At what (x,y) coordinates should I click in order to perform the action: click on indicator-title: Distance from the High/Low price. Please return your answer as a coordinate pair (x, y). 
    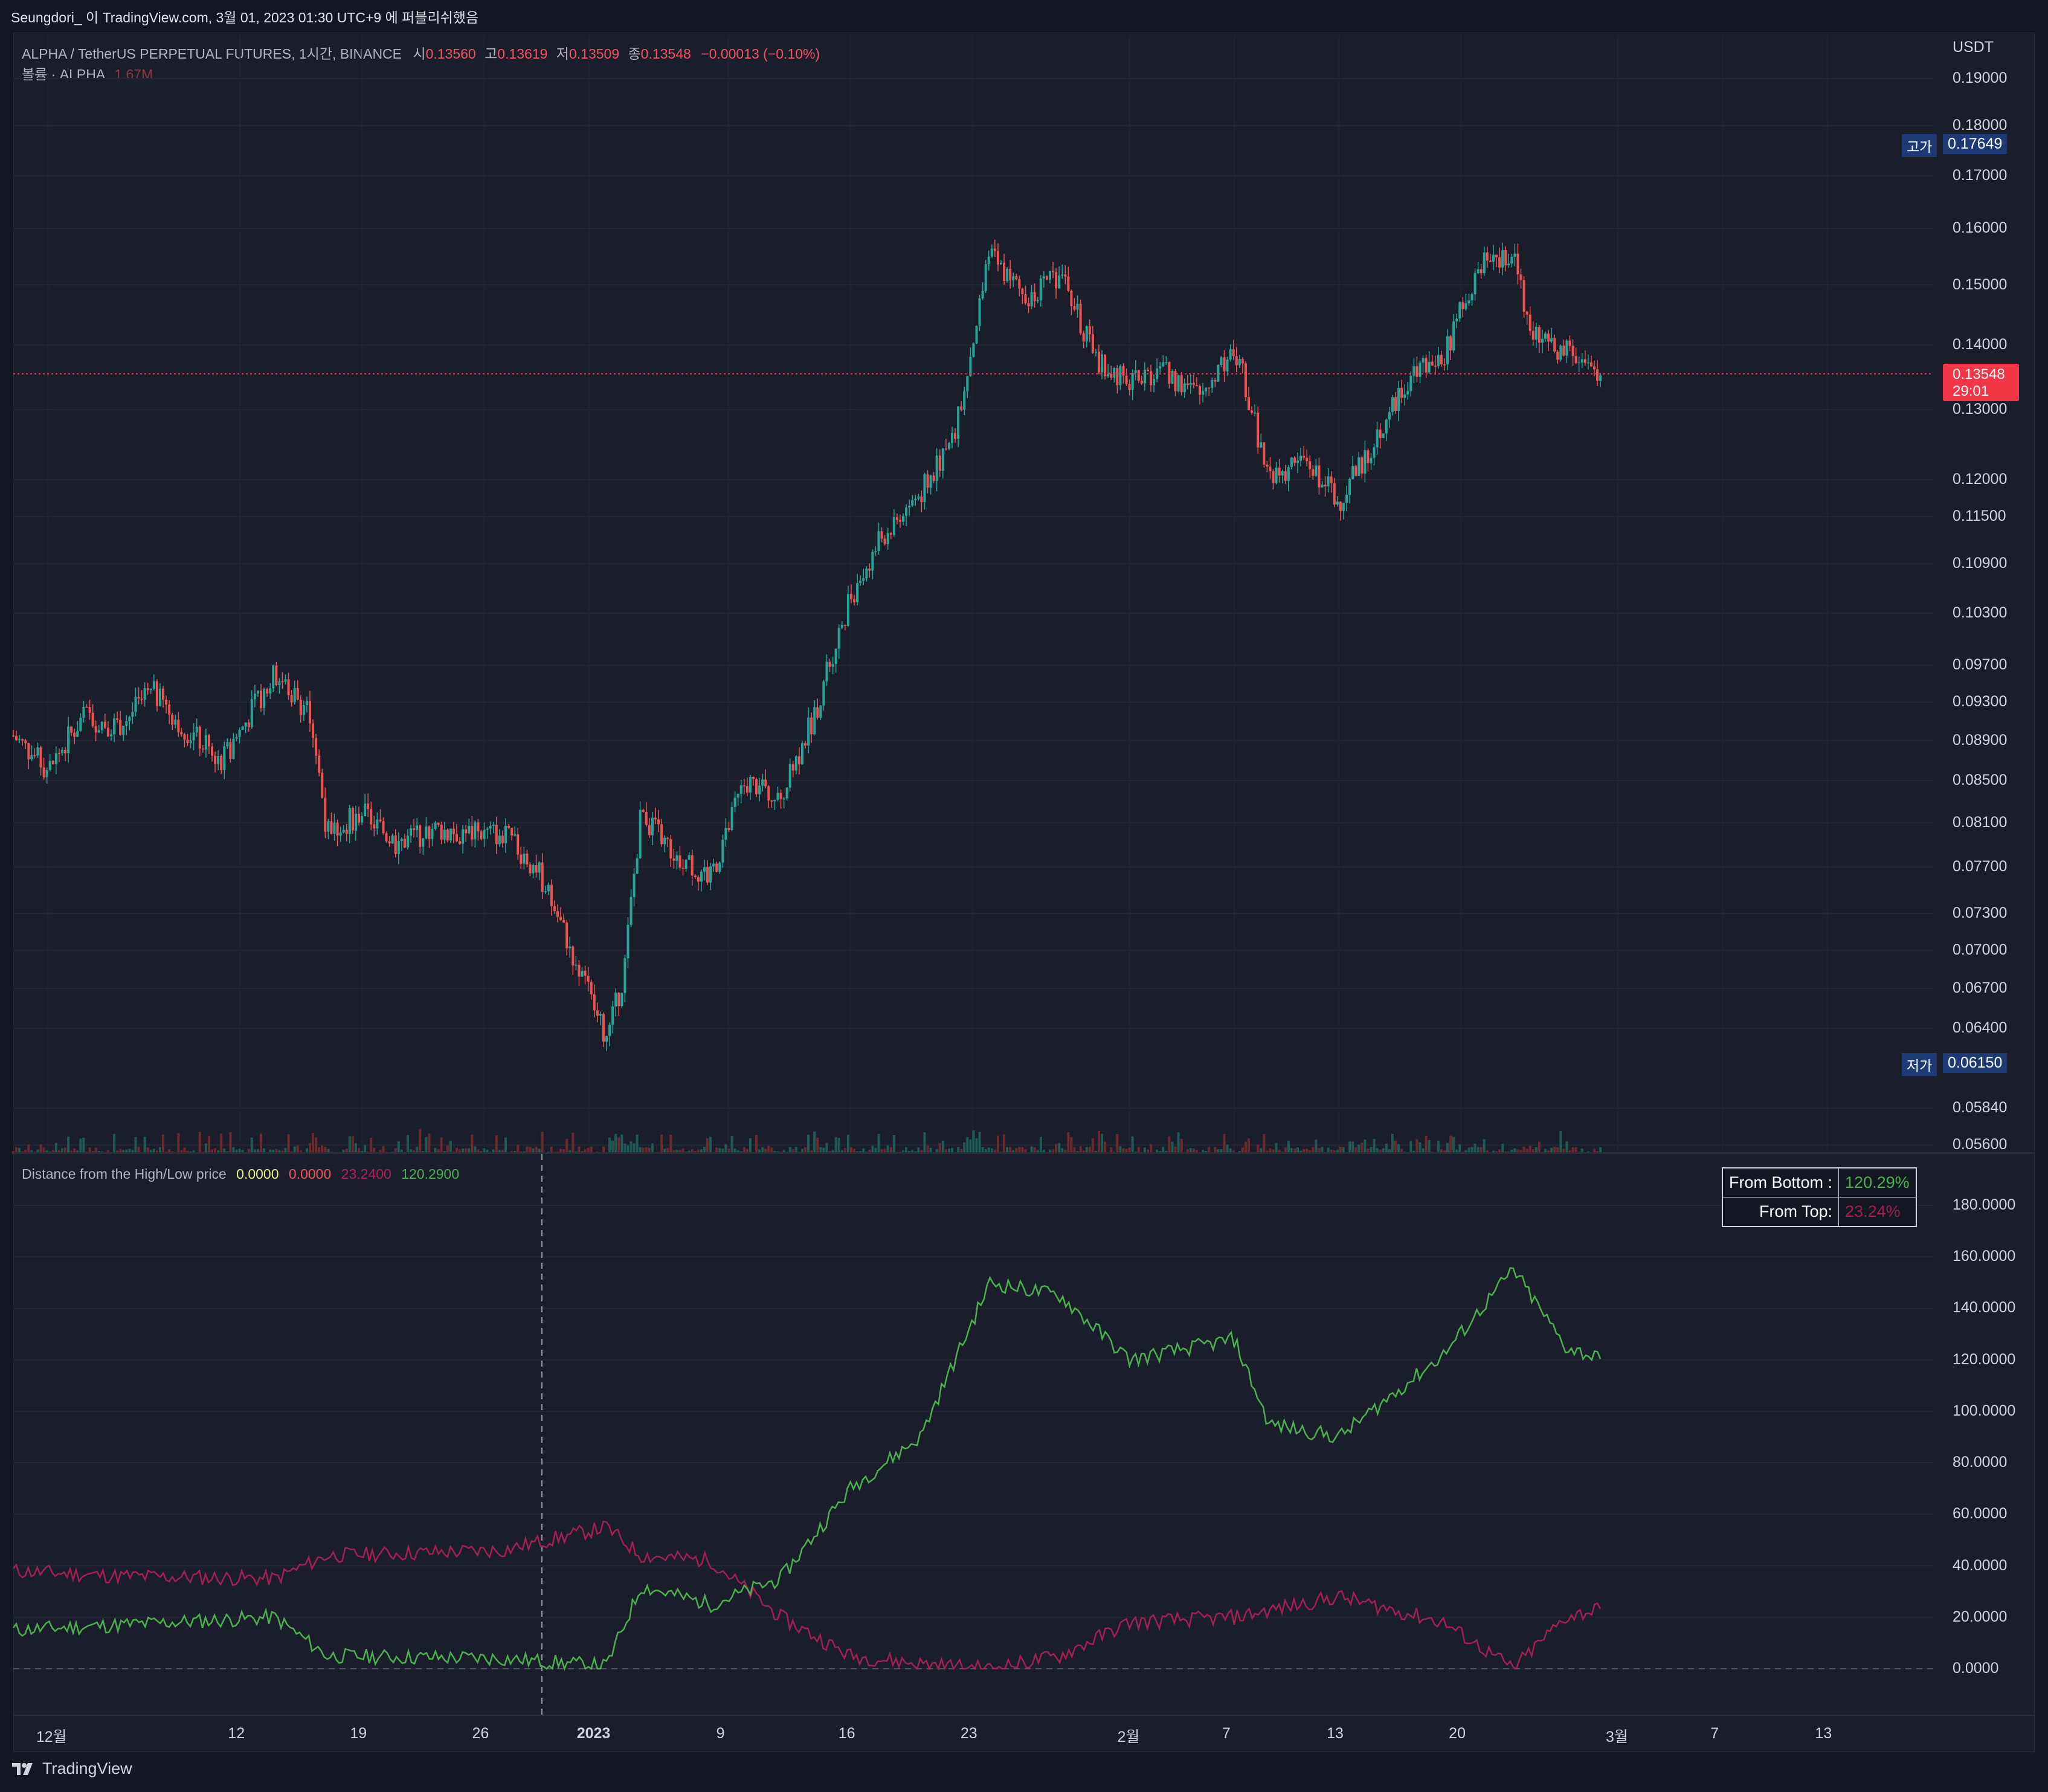
    Looking at the image, I should click on (124, 1174).